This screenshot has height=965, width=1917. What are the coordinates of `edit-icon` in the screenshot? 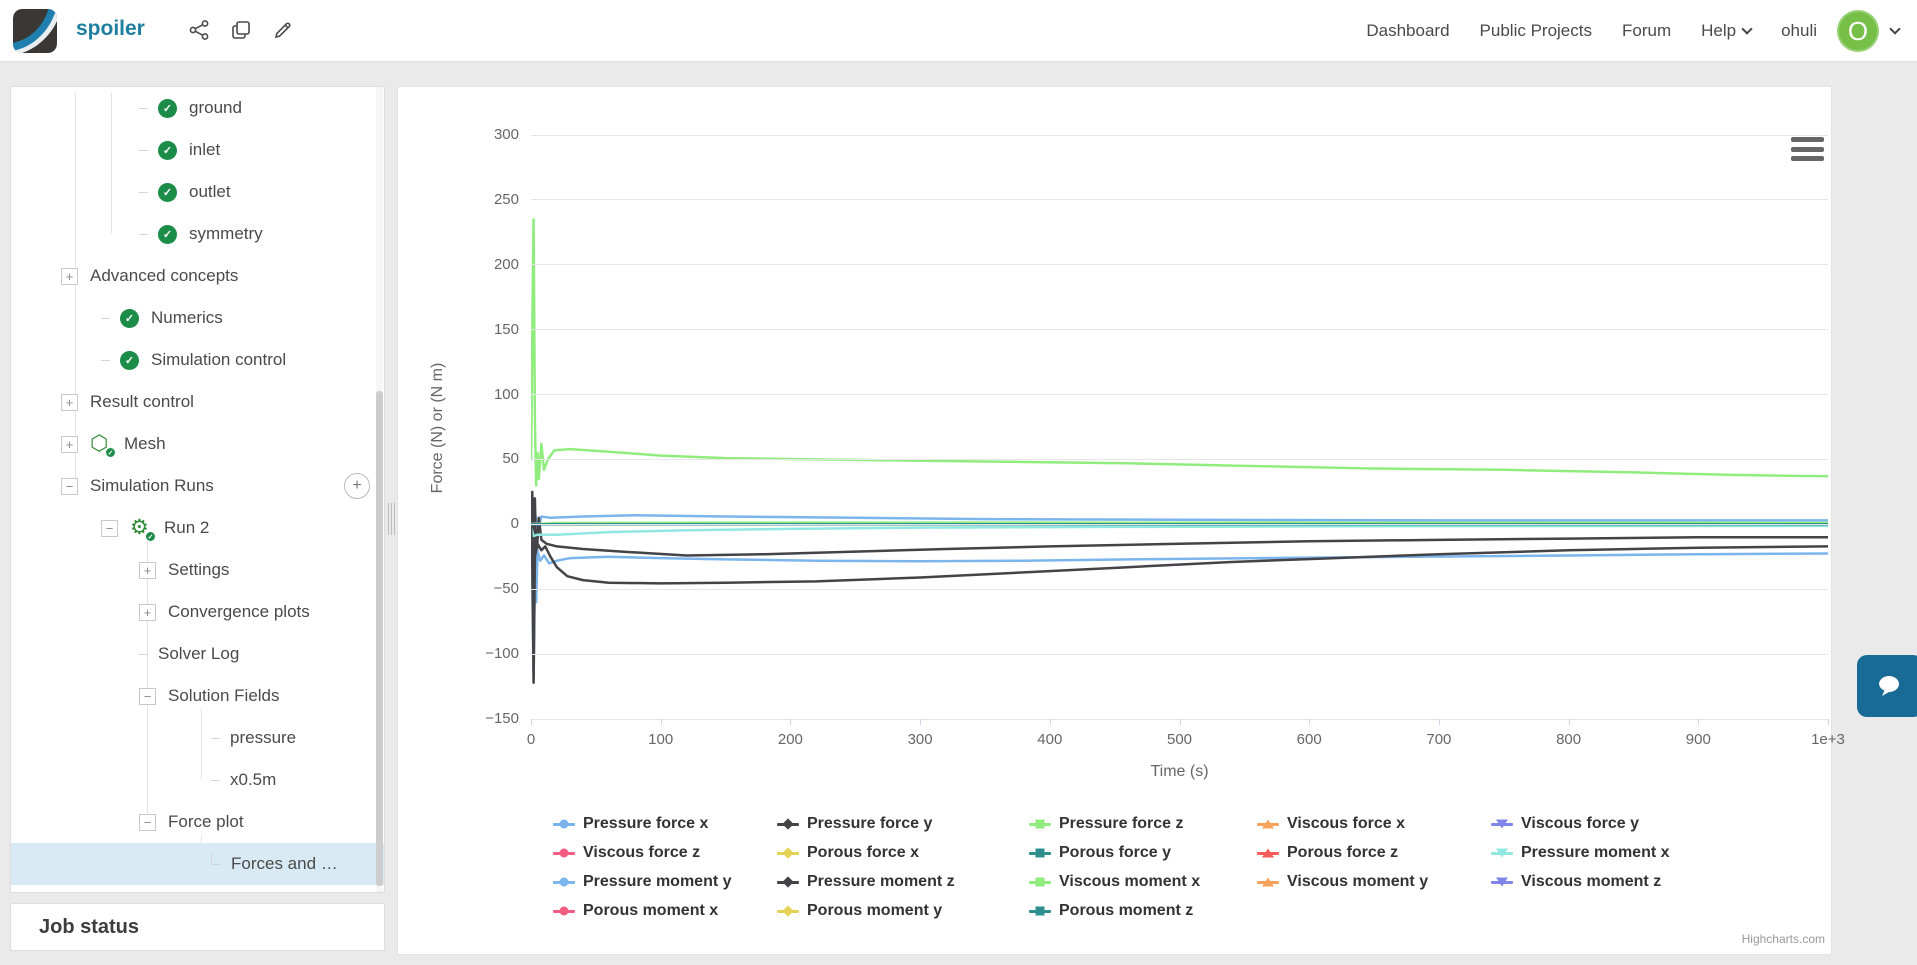 It's located at (283, 30).